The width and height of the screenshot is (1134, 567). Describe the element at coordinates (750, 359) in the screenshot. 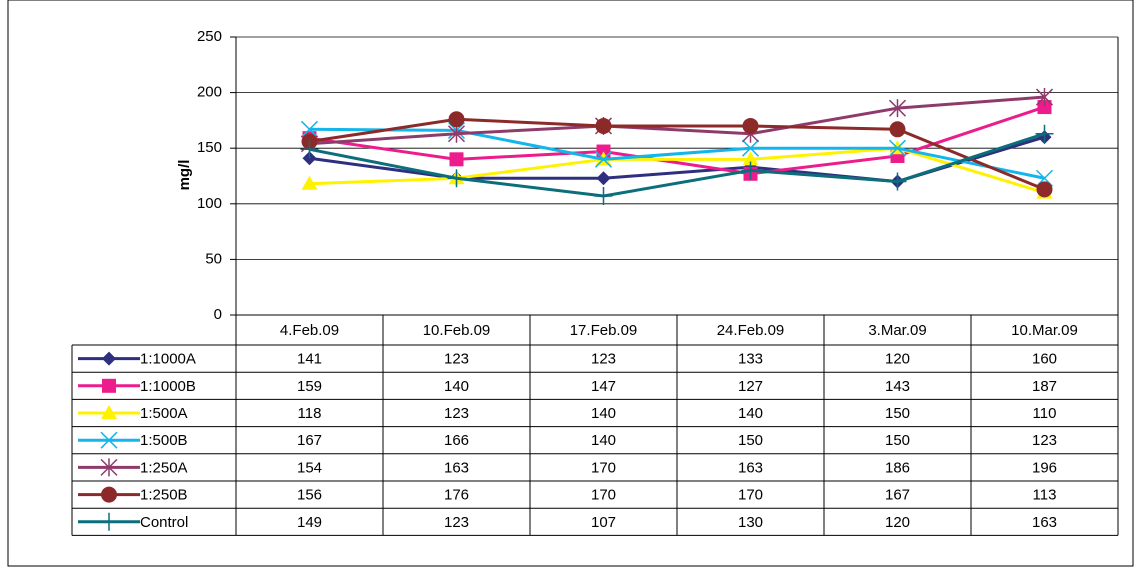

I see `table-value: 133` at that location.